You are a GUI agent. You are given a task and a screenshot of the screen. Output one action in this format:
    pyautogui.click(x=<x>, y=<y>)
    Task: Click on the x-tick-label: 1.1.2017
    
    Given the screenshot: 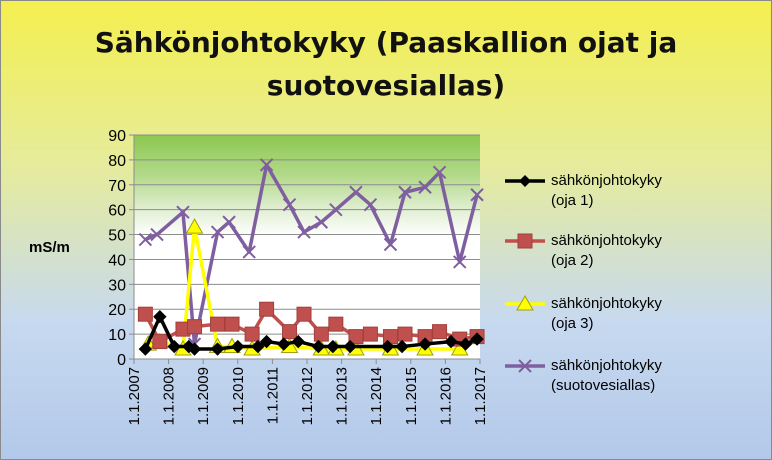 What is the action you would take?
    pyautogui.click(x=480, y=396)
    